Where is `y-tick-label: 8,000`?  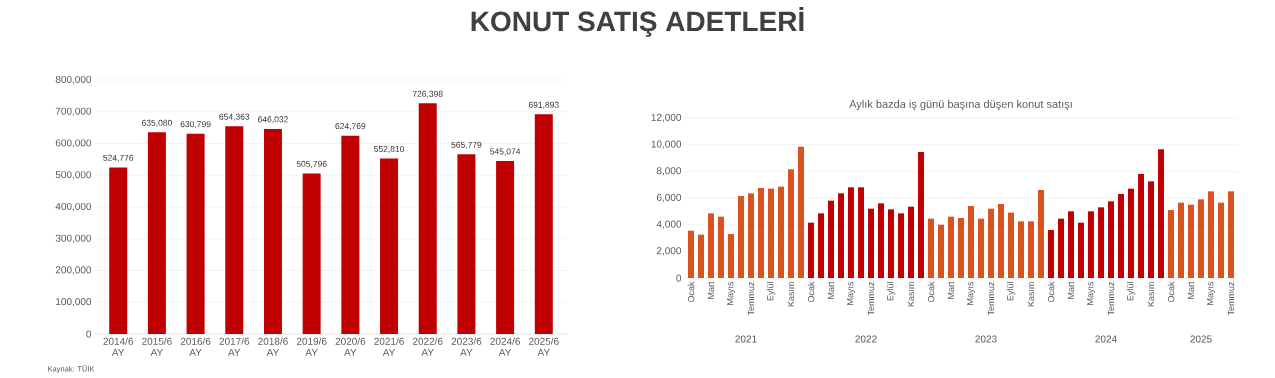 y-tick-label: 8,000 is located at coordinates (669, 171).